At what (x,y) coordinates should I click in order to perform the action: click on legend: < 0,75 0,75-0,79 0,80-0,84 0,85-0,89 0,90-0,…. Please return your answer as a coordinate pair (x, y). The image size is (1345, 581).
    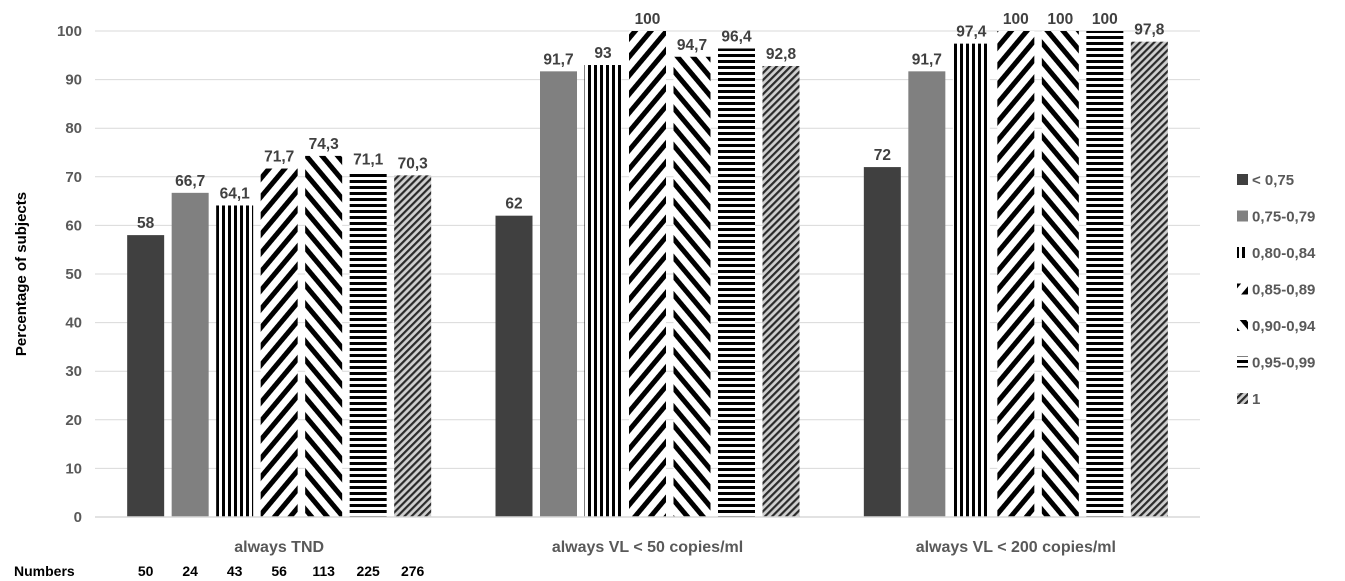
    Looking at the image, I should click on (1276, 290).